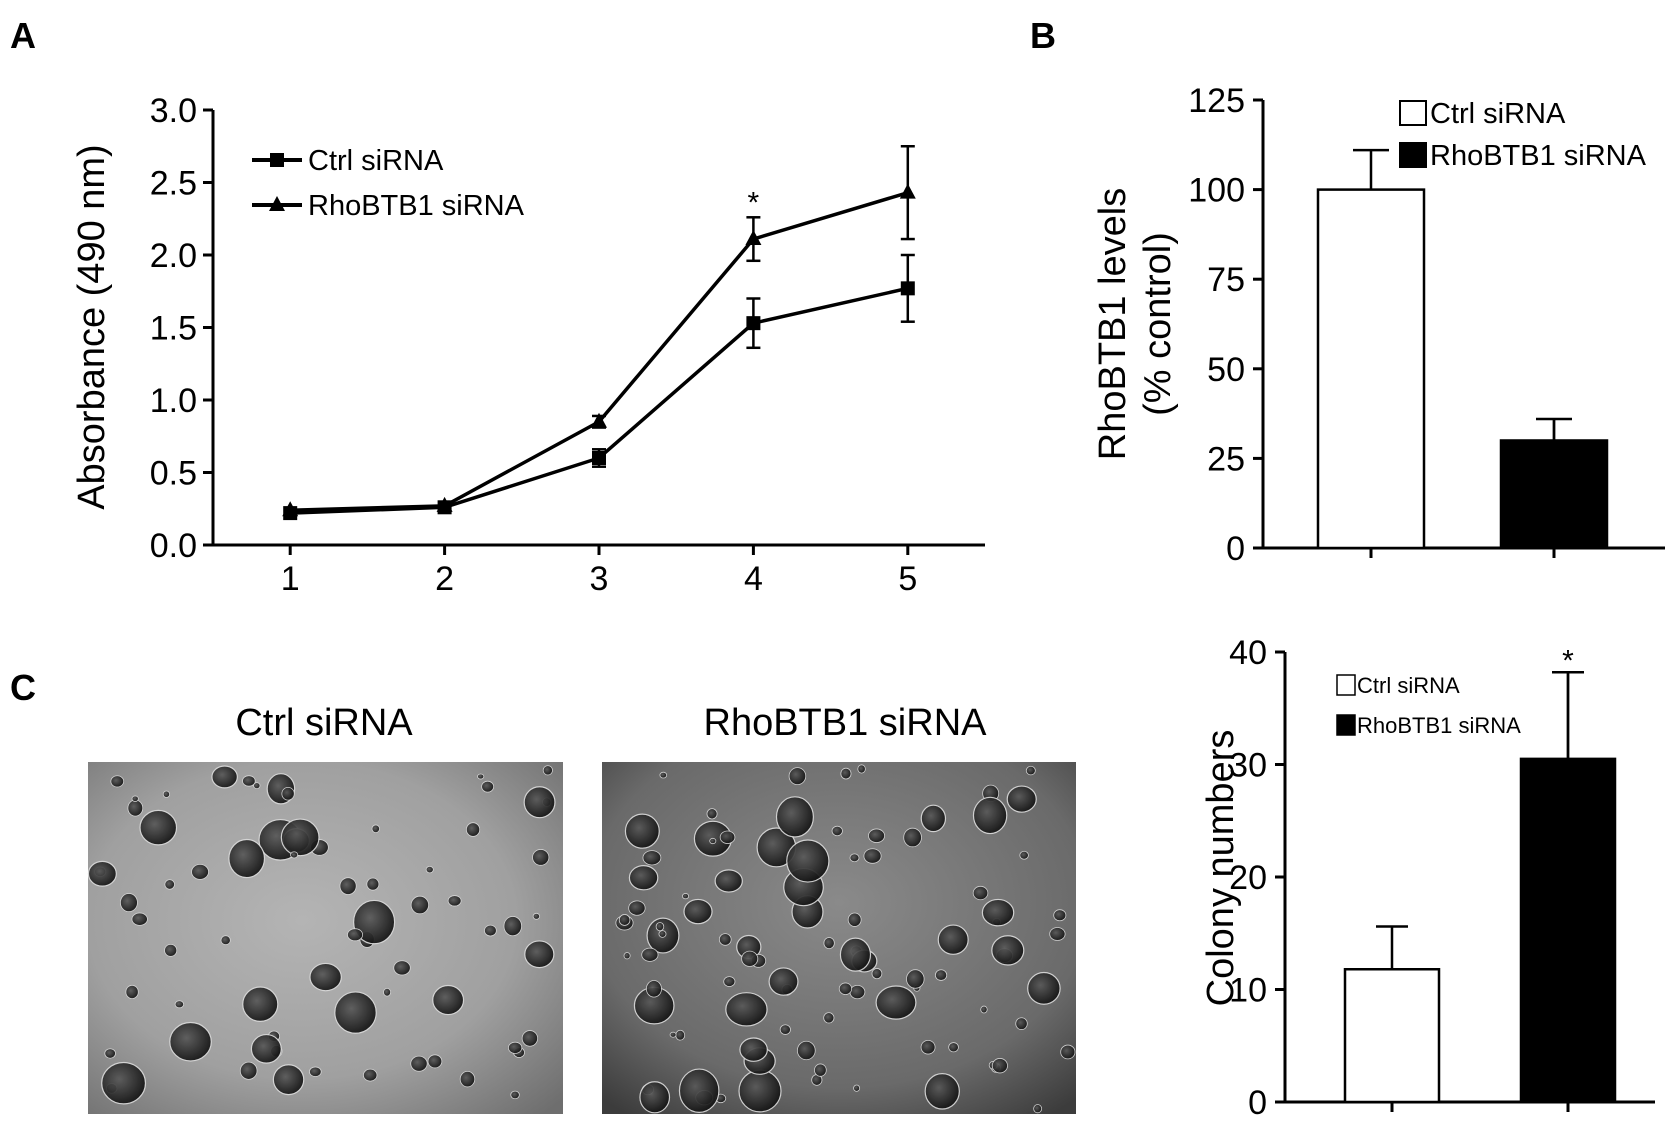 This screenshot has width=1677, height=1122. Describe the element at coordinates (1226, 280) in the screenshot. I see `chart-b-y-tick-label: 75` at that location.